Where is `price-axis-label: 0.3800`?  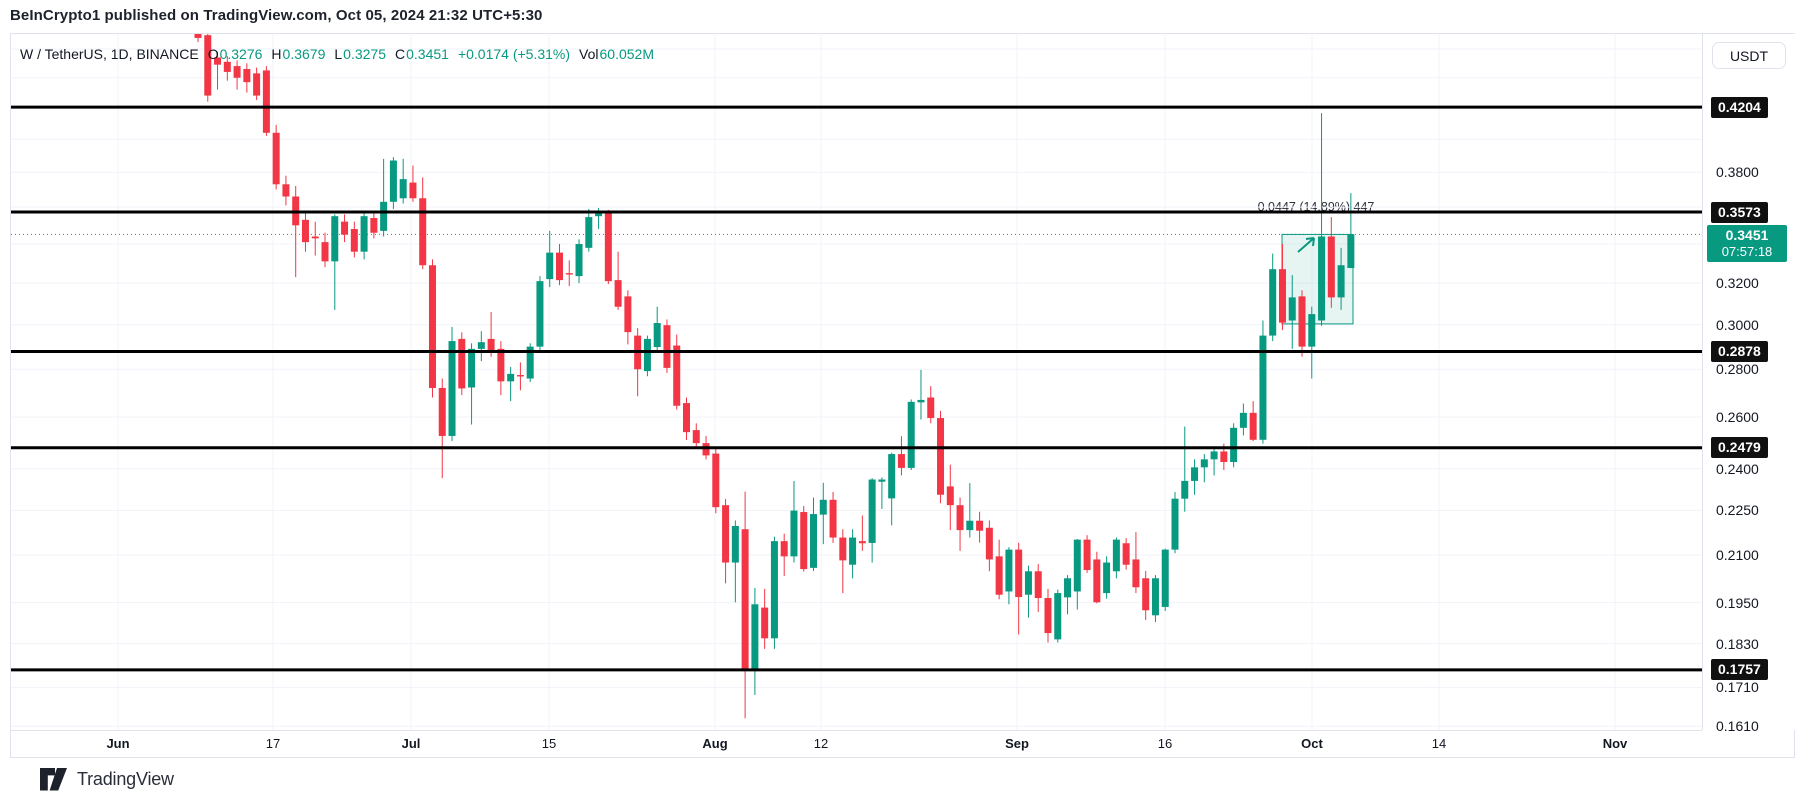
price-axis-label: 0.3800 is located at coordinates (1737, 172).